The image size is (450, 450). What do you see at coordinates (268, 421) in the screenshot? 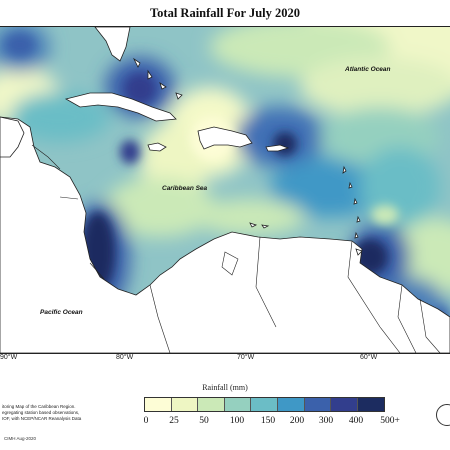
I see `colorbar-label: 150` at bounding box center [268, 421].